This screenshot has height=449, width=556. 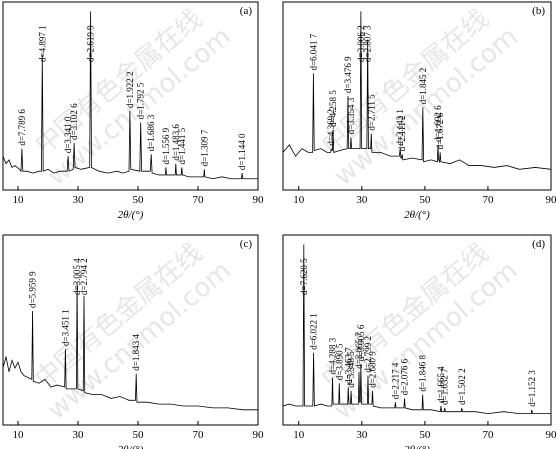 I want to click on peak-annotation: d=1.441 5, so click(x=182, y=145).